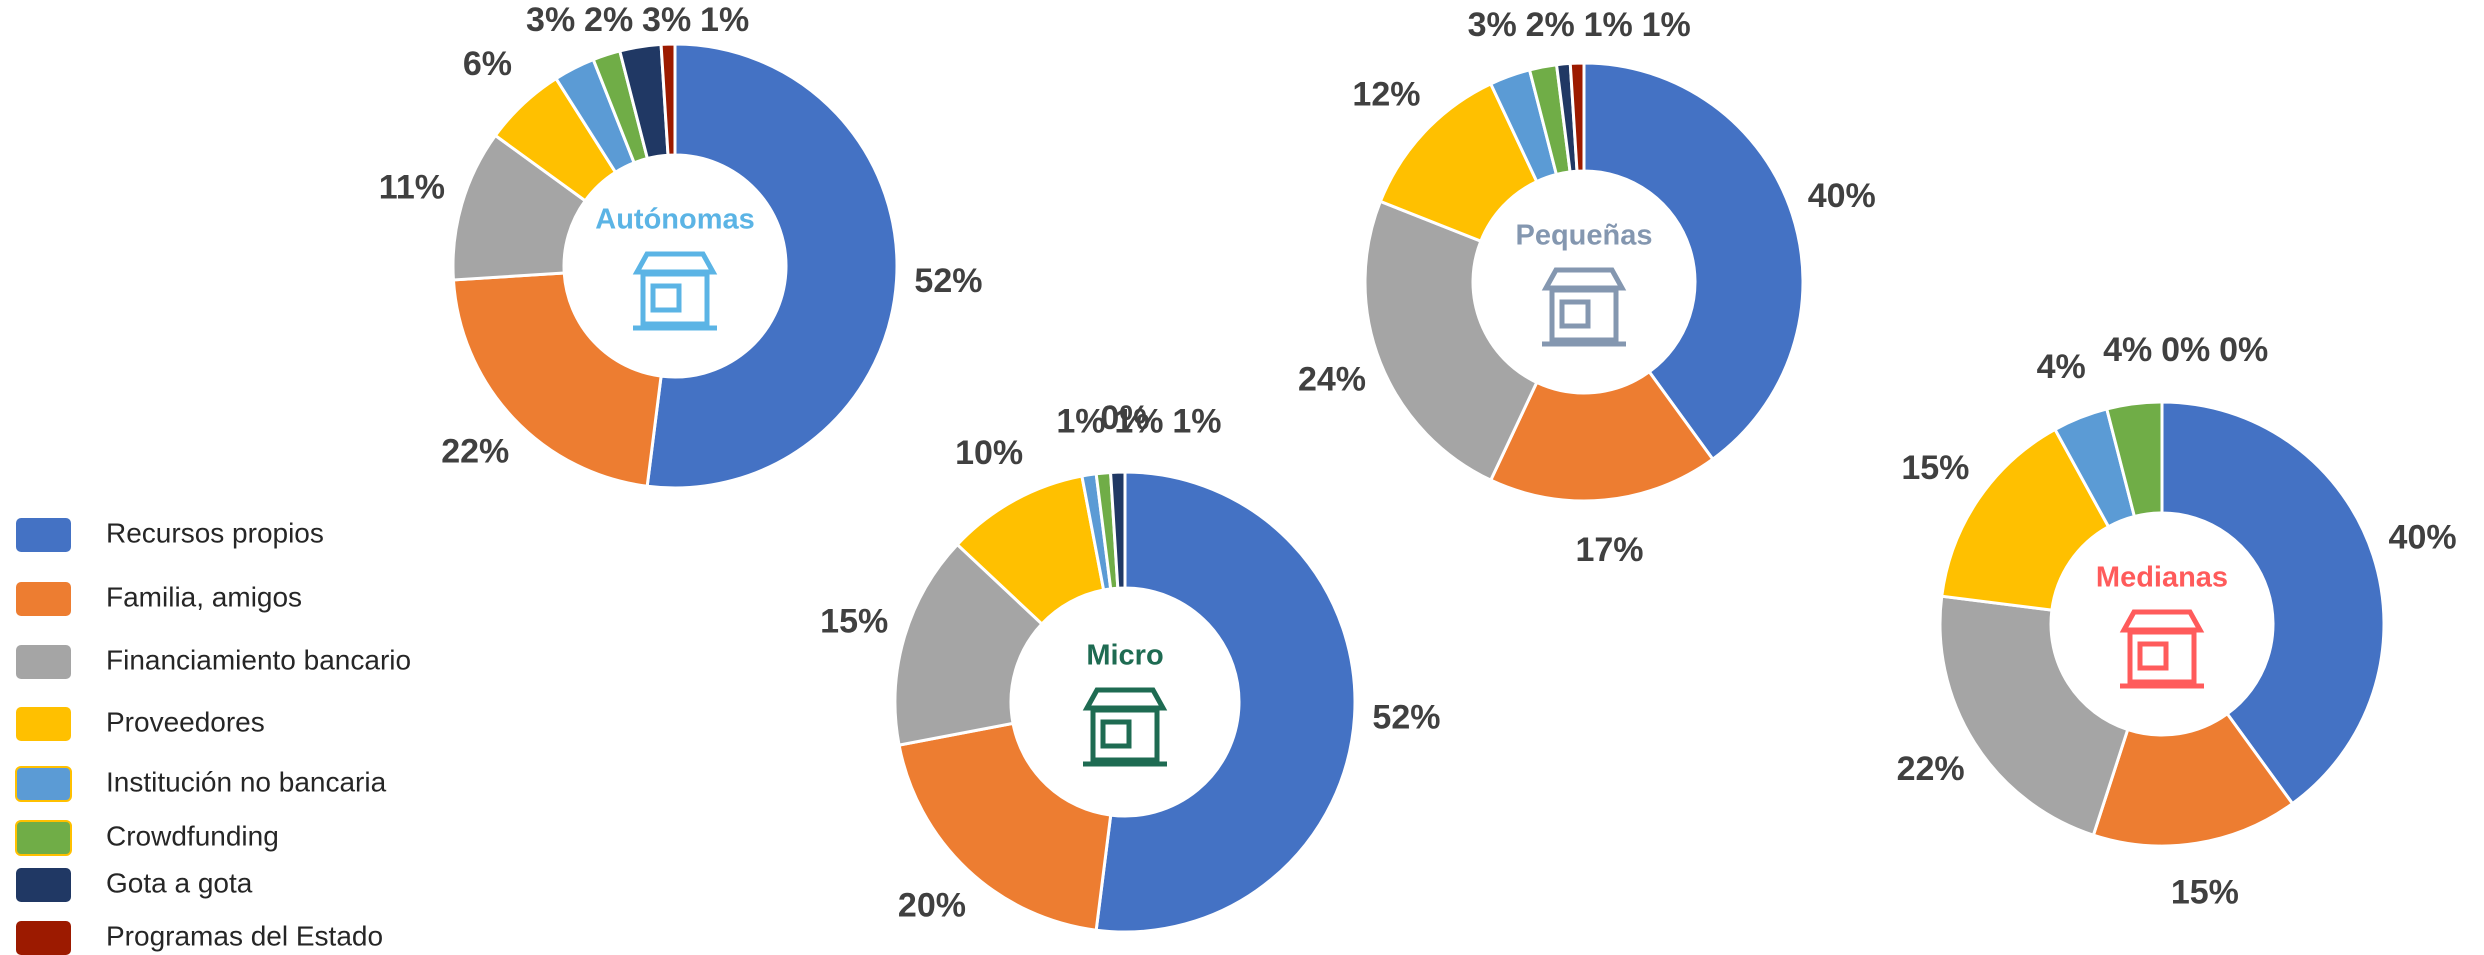  What do you see at coordinates (258, 659) in the screenshot?
I see `legend-label: Financiamiento bancario` at bounding box center [258, 659].